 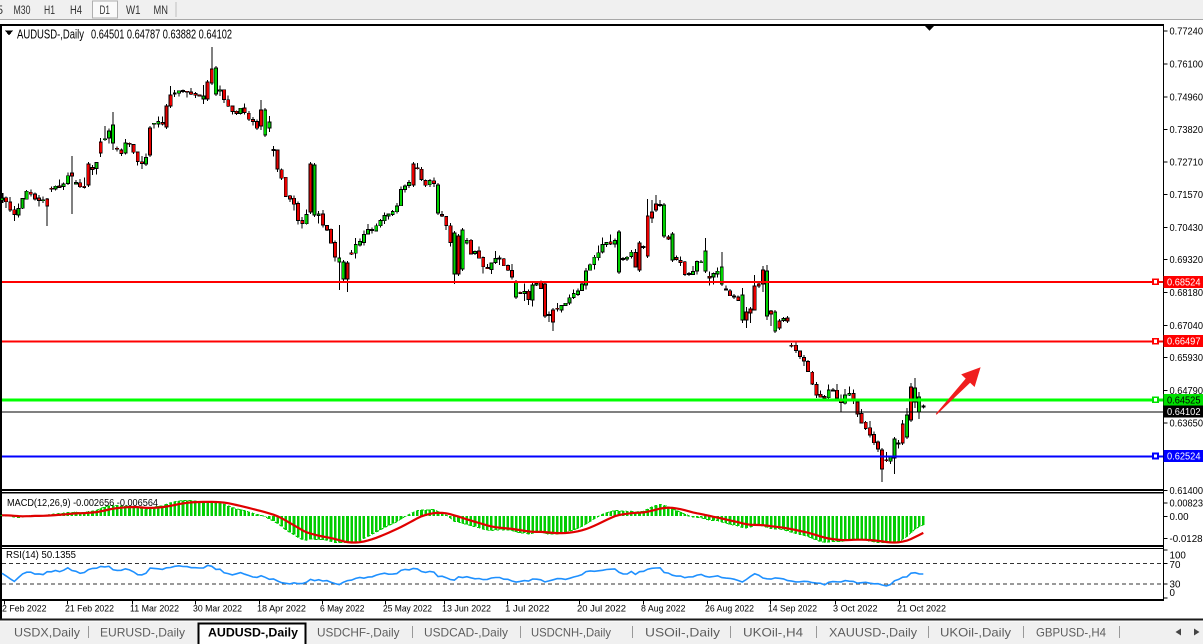 I want to click on svg-text: 30 Mar 2022, so click(x=217, y=609).